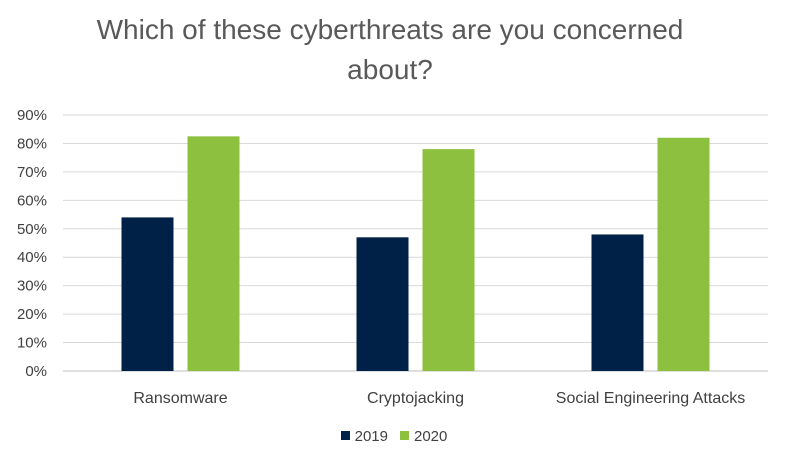 This screenshot has width=788, height=467. Describe the element at coordinates (32, 172) in the screenshot. I see `y-tick-label: 70%` at that location.